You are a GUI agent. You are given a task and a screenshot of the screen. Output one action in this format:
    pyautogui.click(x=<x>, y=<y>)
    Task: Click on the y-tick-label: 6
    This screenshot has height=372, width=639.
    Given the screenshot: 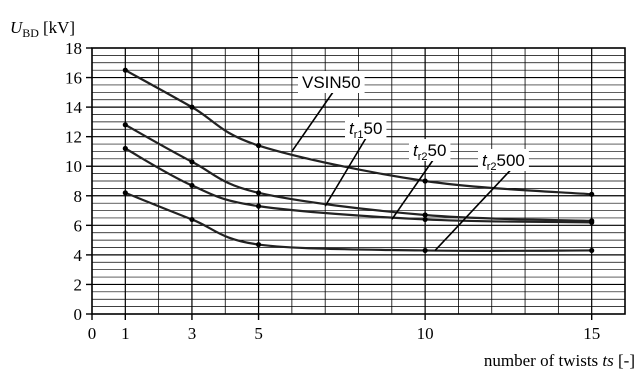 What is the action you would take?
    pyautogui.click(x=78, y=225)
    